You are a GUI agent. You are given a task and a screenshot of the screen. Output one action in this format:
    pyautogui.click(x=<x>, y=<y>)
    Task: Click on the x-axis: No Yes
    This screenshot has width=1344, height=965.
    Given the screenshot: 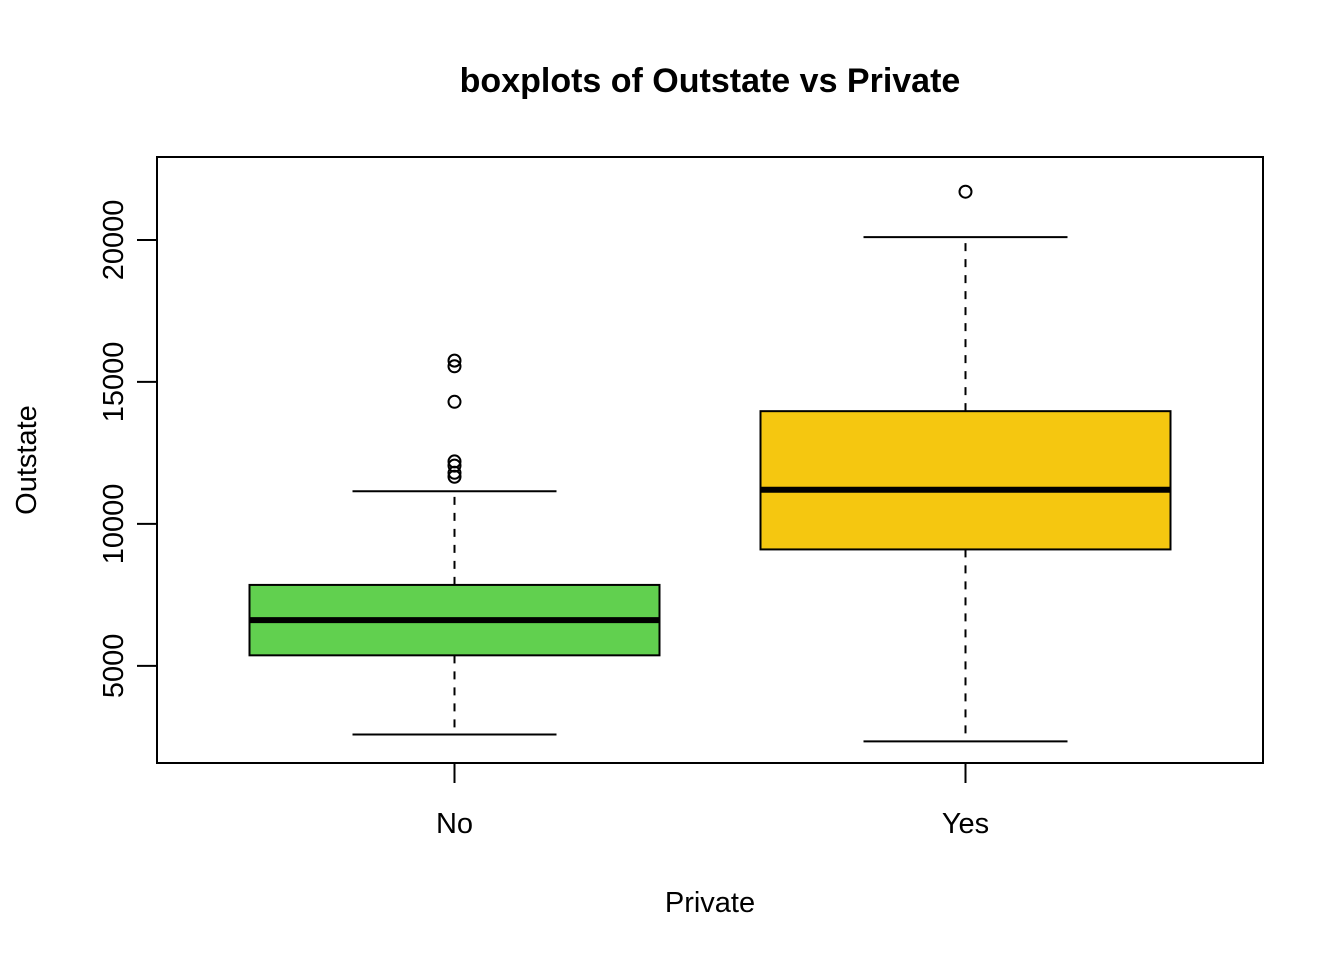 What is the action you would take?
    pyautogui.click(x=712, y=801)
    